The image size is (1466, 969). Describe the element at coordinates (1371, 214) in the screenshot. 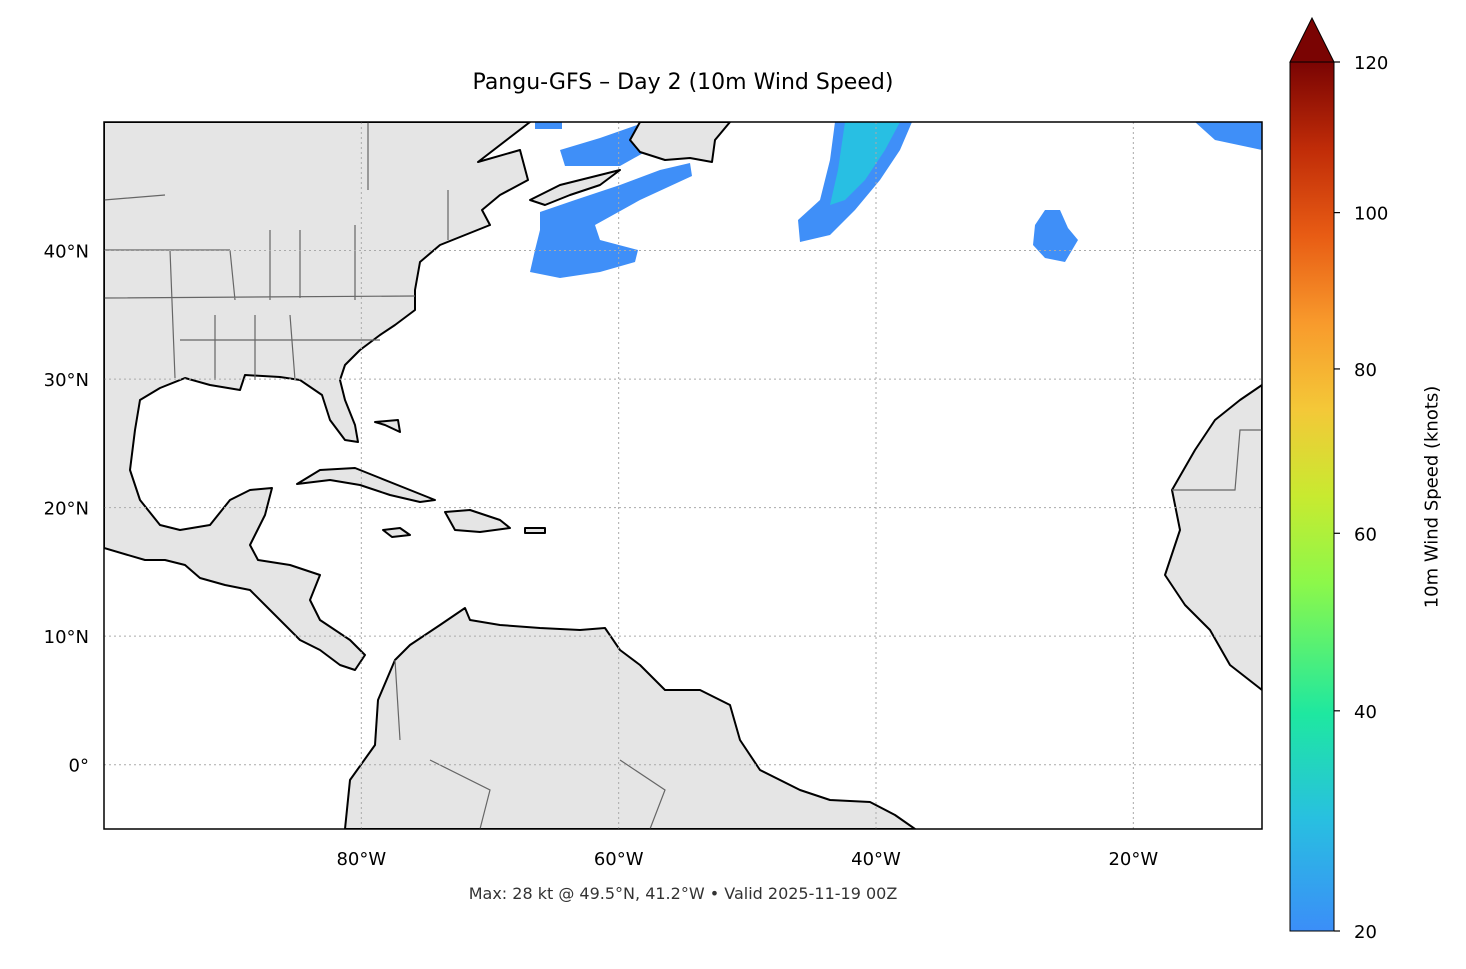

I see `colorbar-tick-label: 100` at that location.